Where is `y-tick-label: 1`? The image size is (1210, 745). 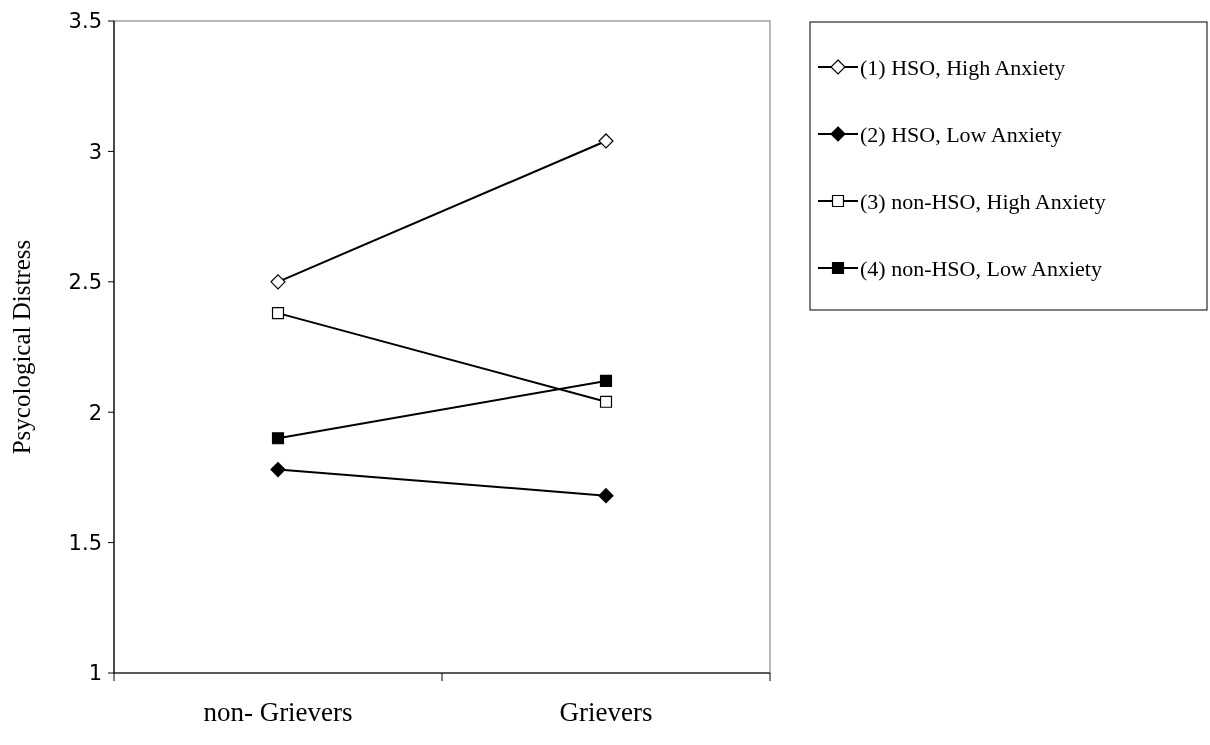
y-tick-label: 1 is located at coordinates (95, 673).